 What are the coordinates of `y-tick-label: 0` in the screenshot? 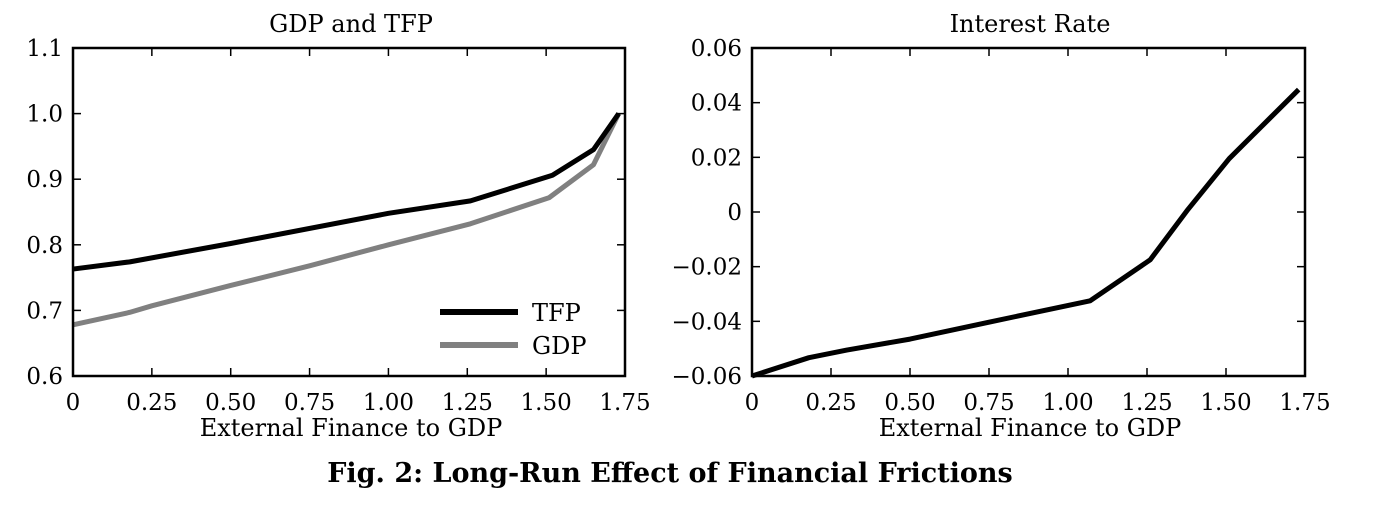 It's located at (734, 213).